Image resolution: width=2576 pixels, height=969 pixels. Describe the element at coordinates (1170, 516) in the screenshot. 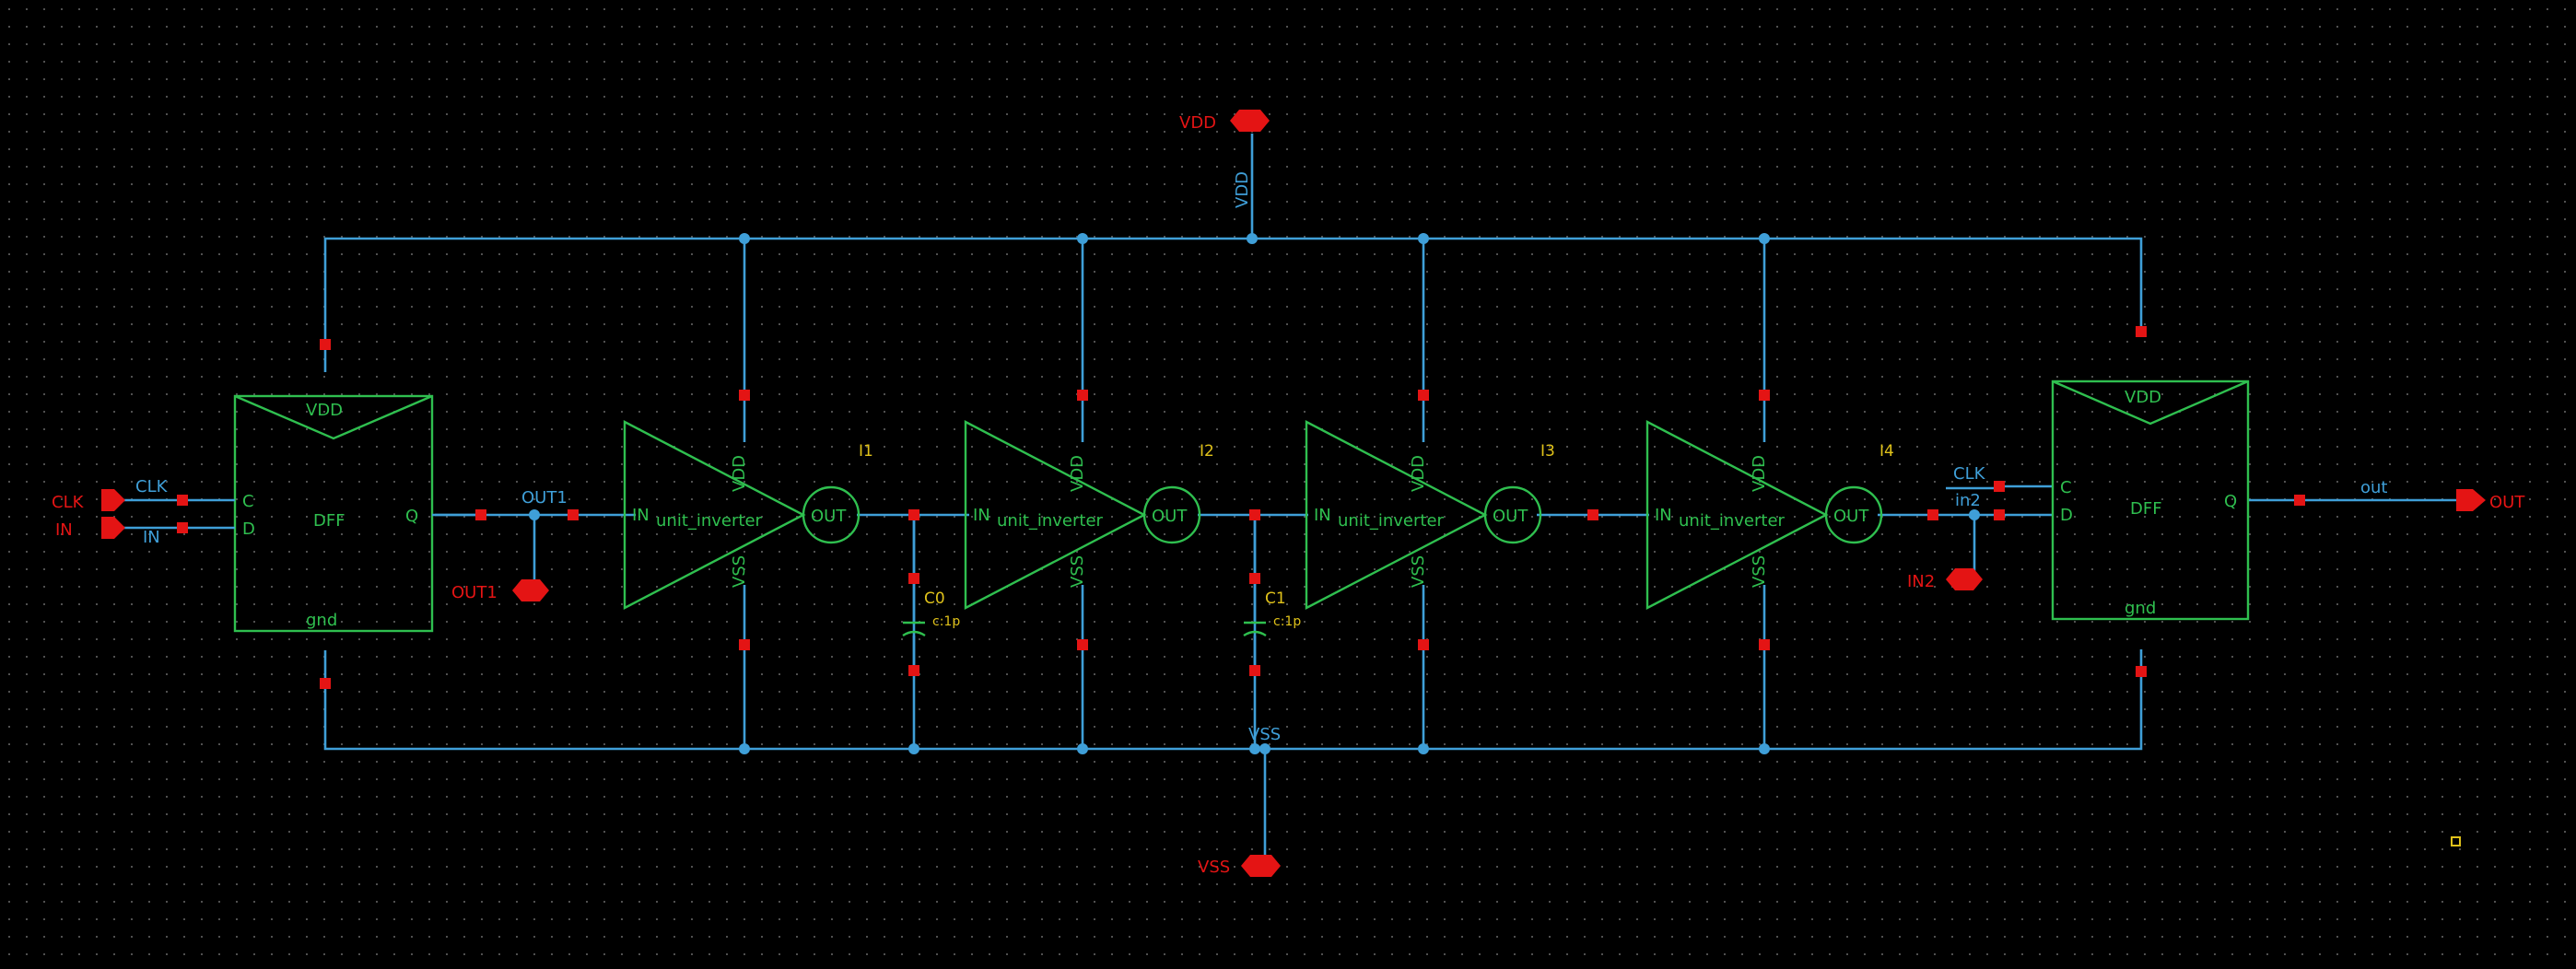

I see `inv2-out-label: OUT` at that location.